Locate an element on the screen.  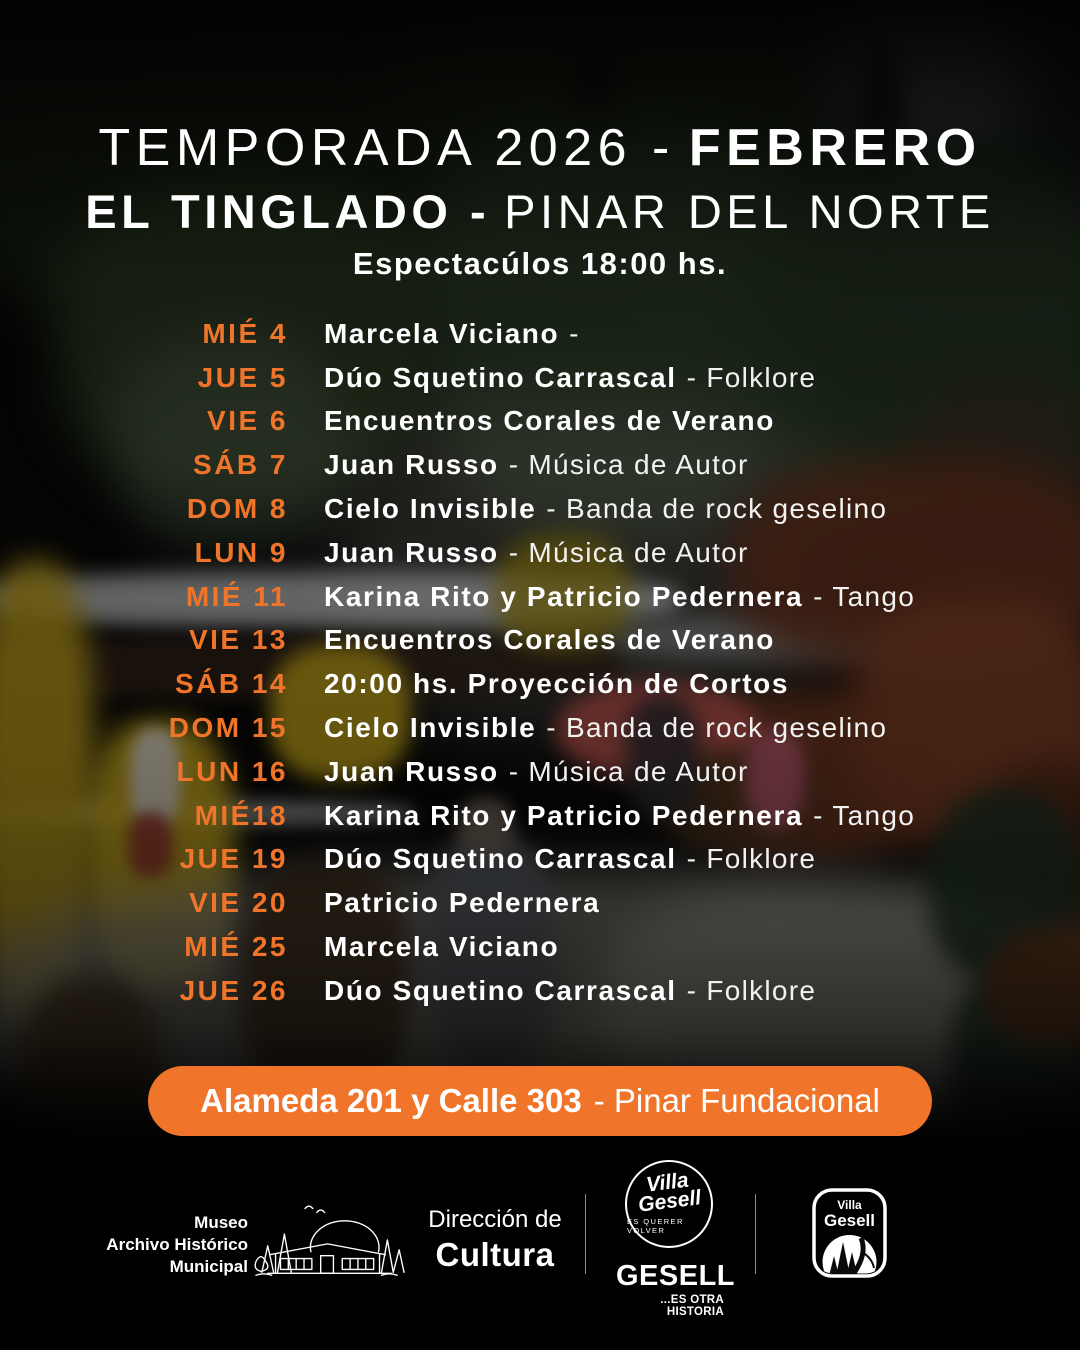
schedule-row: VIE 20 Patricio Pedernera is located at coordinates (540, 903).